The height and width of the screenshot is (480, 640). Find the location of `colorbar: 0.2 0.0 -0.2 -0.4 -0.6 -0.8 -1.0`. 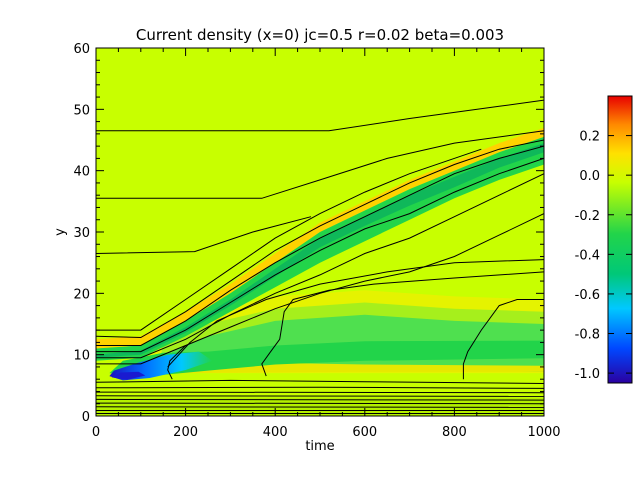

colorbar: 0.2 0.0 -0.2 -0.4 -0.6 -0.8 -1.0 is located at coordinates (604, 239).